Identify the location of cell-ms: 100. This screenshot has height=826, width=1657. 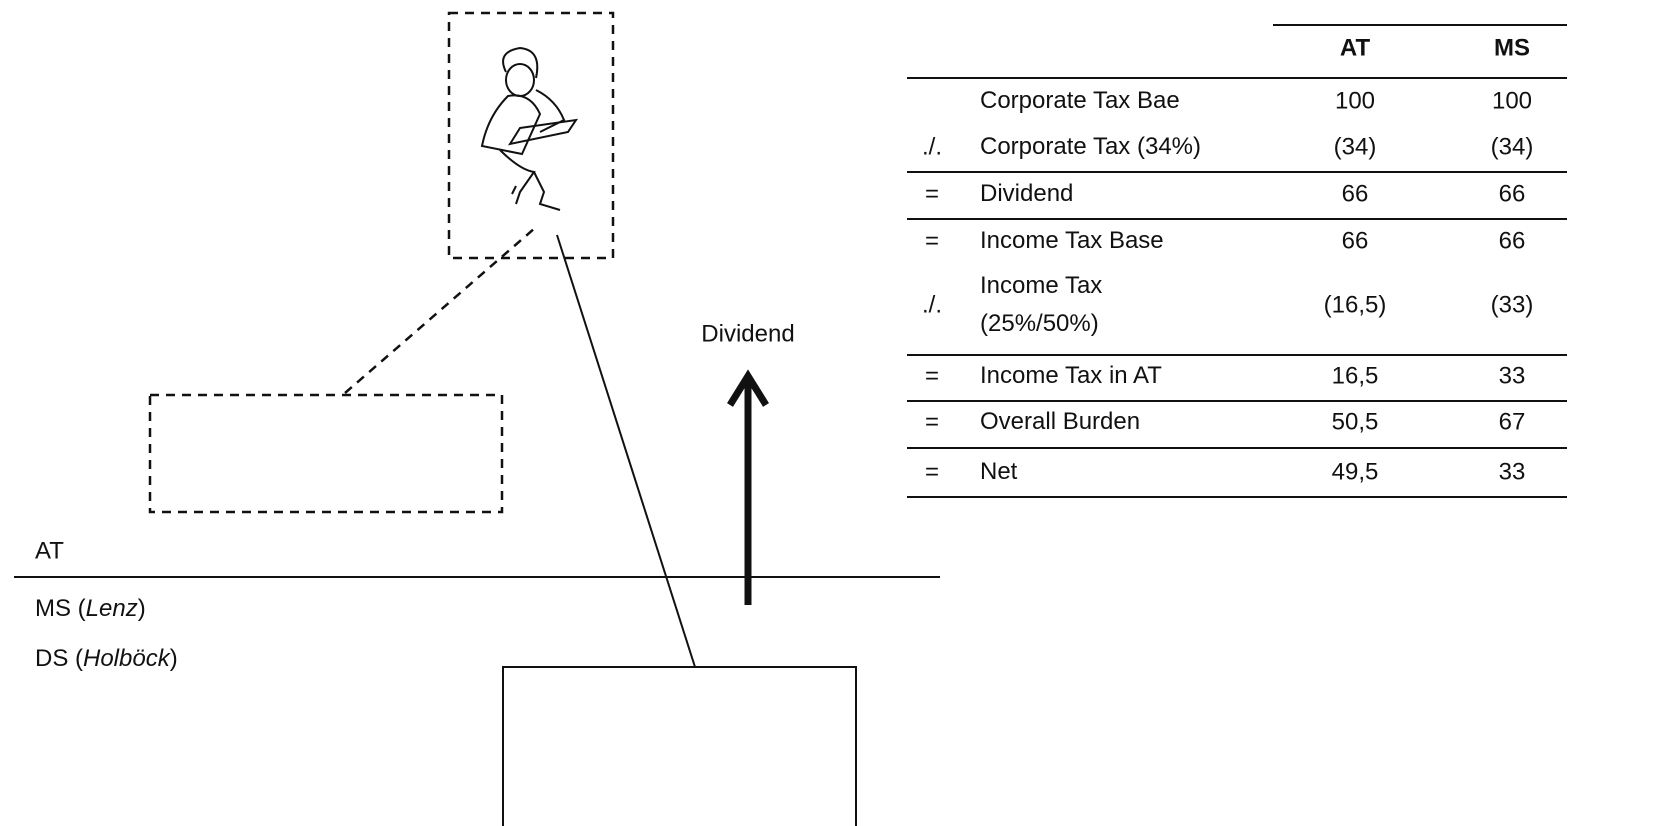
(1512, 100).